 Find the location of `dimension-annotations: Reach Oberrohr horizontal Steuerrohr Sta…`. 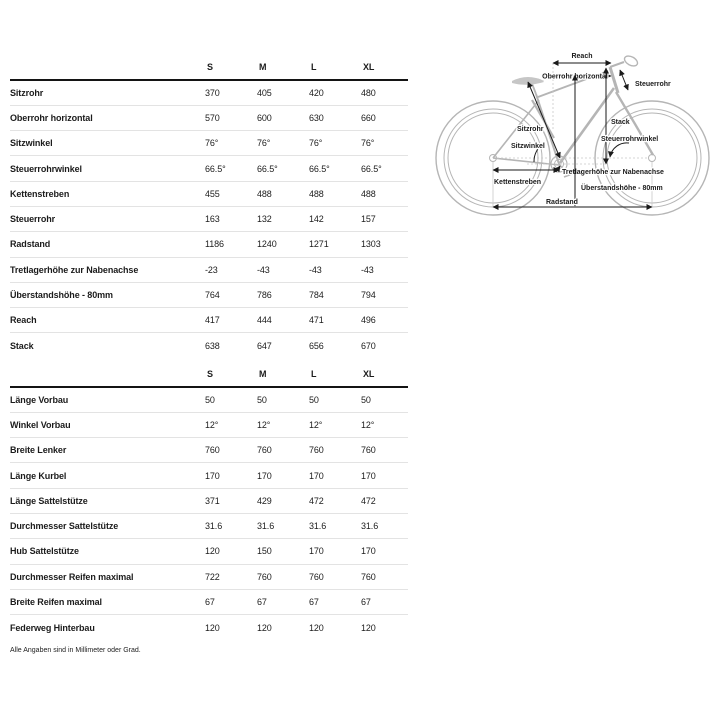

dimension-annotations: Reach Oberrohr horizontal Steuerrohr Sta… is located at coordinates (582, 131).